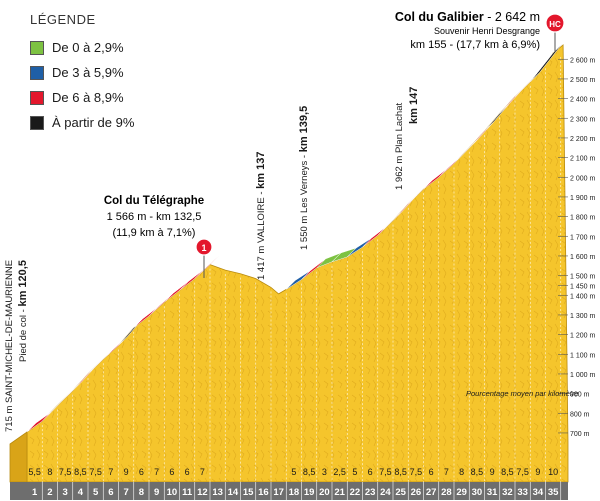  I want to click on km-label: 34, so click(538, 492).